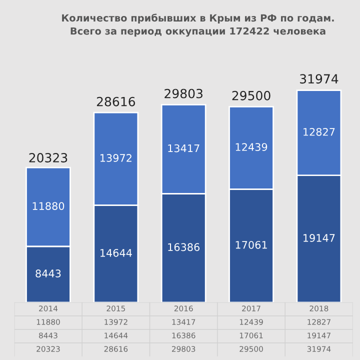 This screenshot has height=360, width=360. What do you see at coordinates (184, 247) in the screenshot?
I see `data-label: 16386` at bounding box center [184, 247].